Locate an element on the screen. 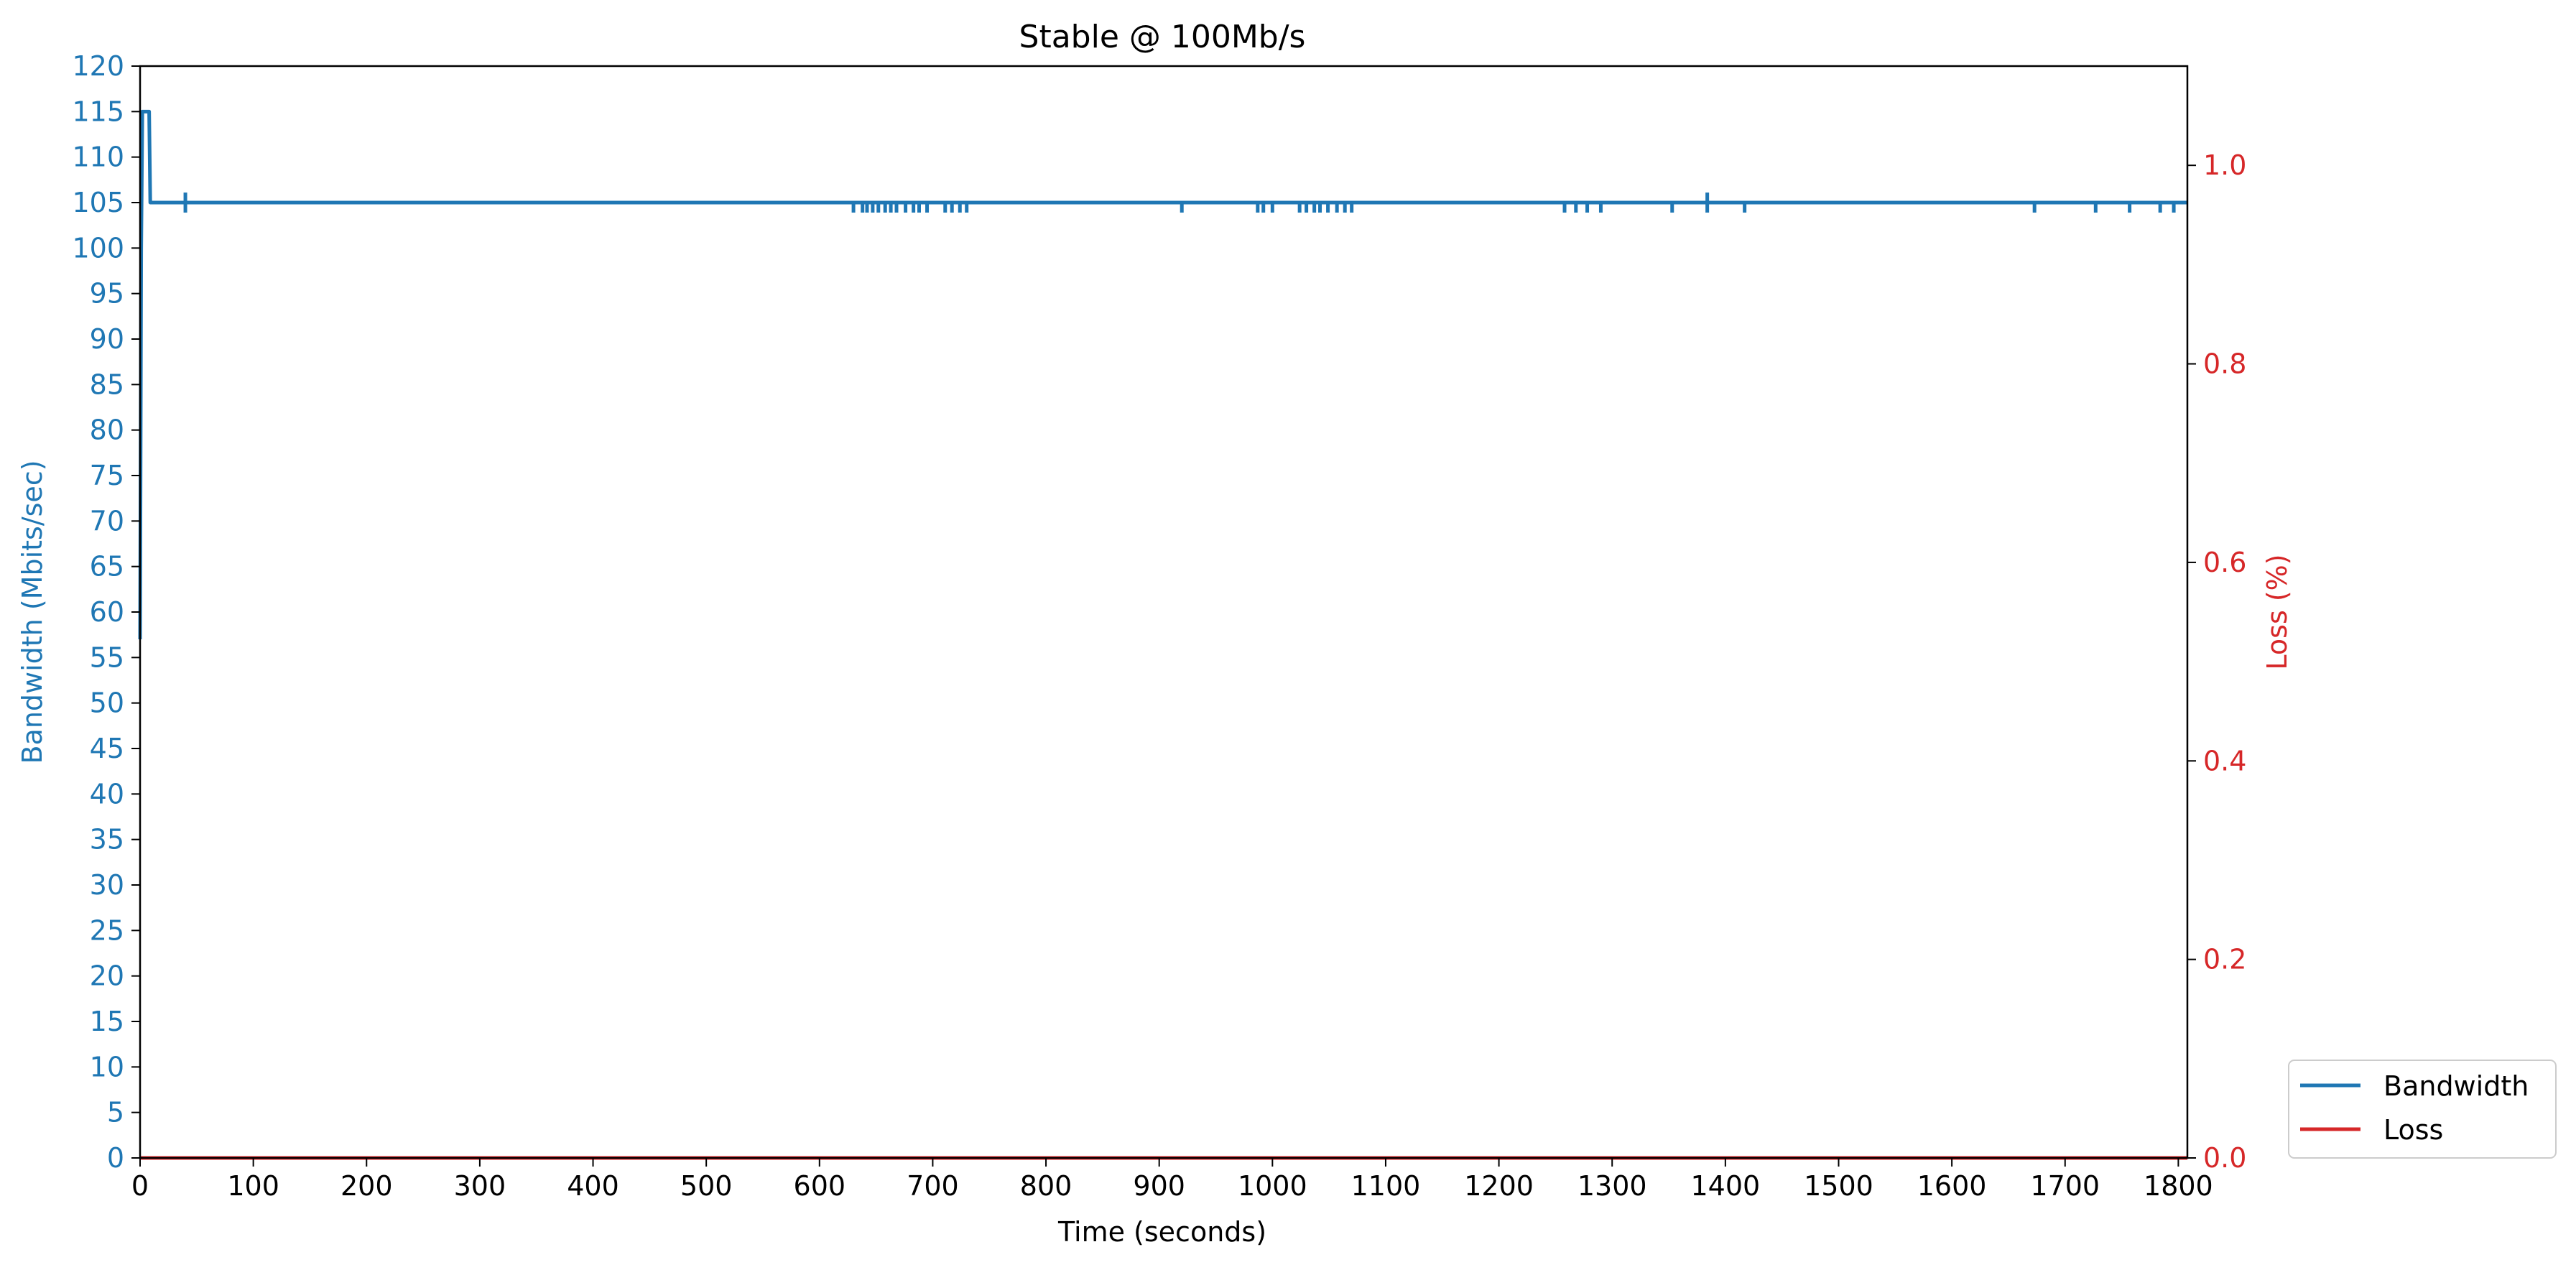 This screenshot has height=1270, width=2576. left-tick-label: 45 is located at coordinates (107, 748).